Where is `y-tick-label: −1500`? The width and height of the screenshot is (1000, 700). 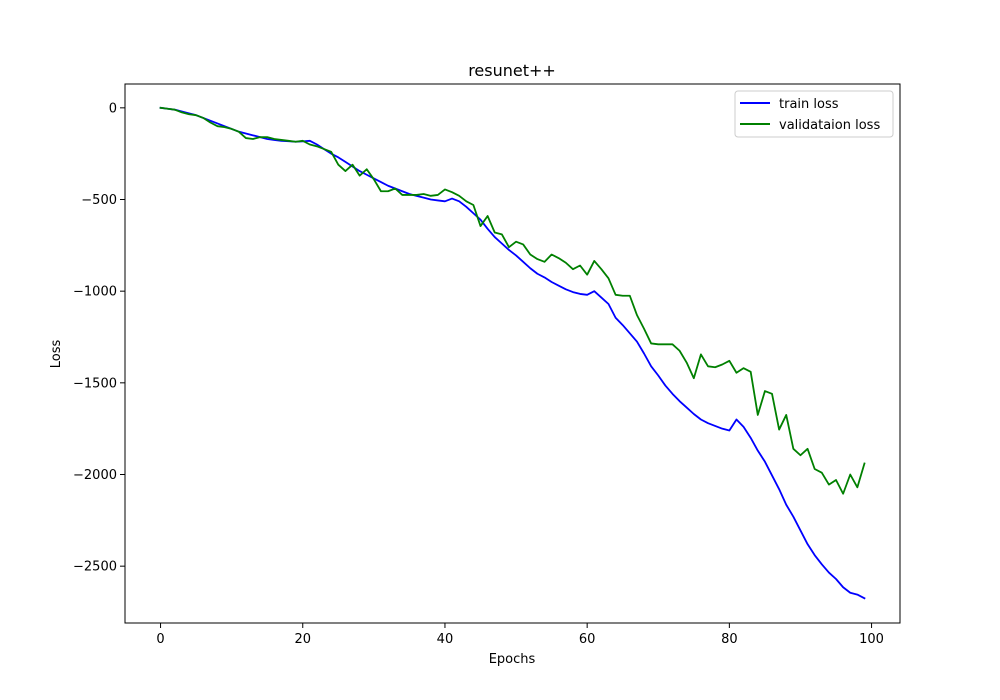 y-tick-label: −1500 is located at coordinates (95, 383).